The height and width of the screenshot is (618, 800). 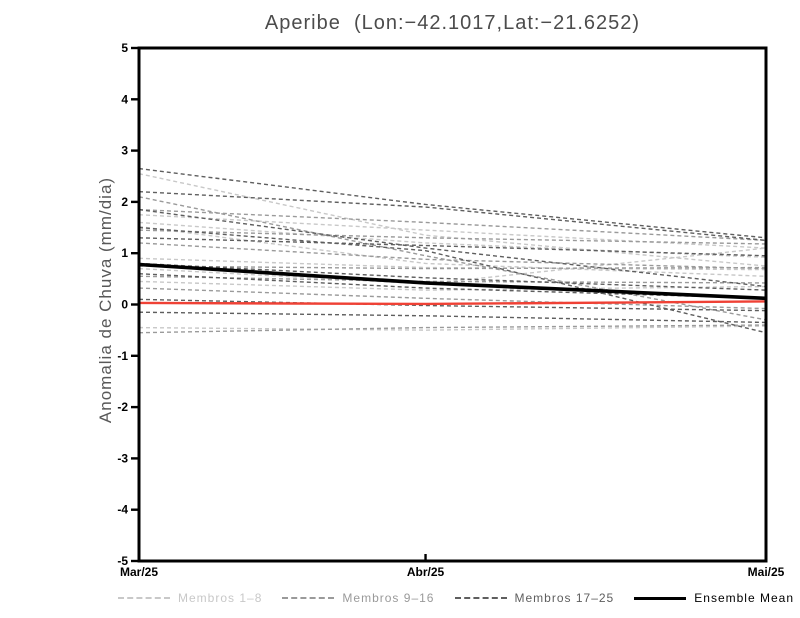 I want to click on y-tick-label: -3, so click(x=122, y=458).